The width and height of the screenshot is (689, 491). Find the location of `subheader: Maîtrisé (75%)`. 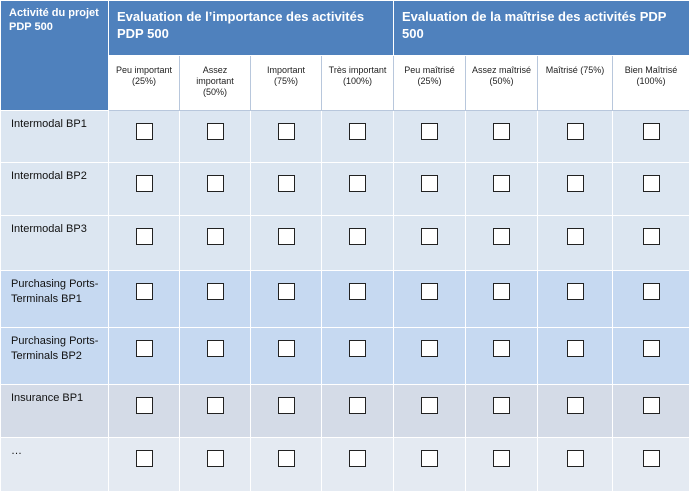

subheader: Maîtrisé (75%) is located at coordinates (575, 83).